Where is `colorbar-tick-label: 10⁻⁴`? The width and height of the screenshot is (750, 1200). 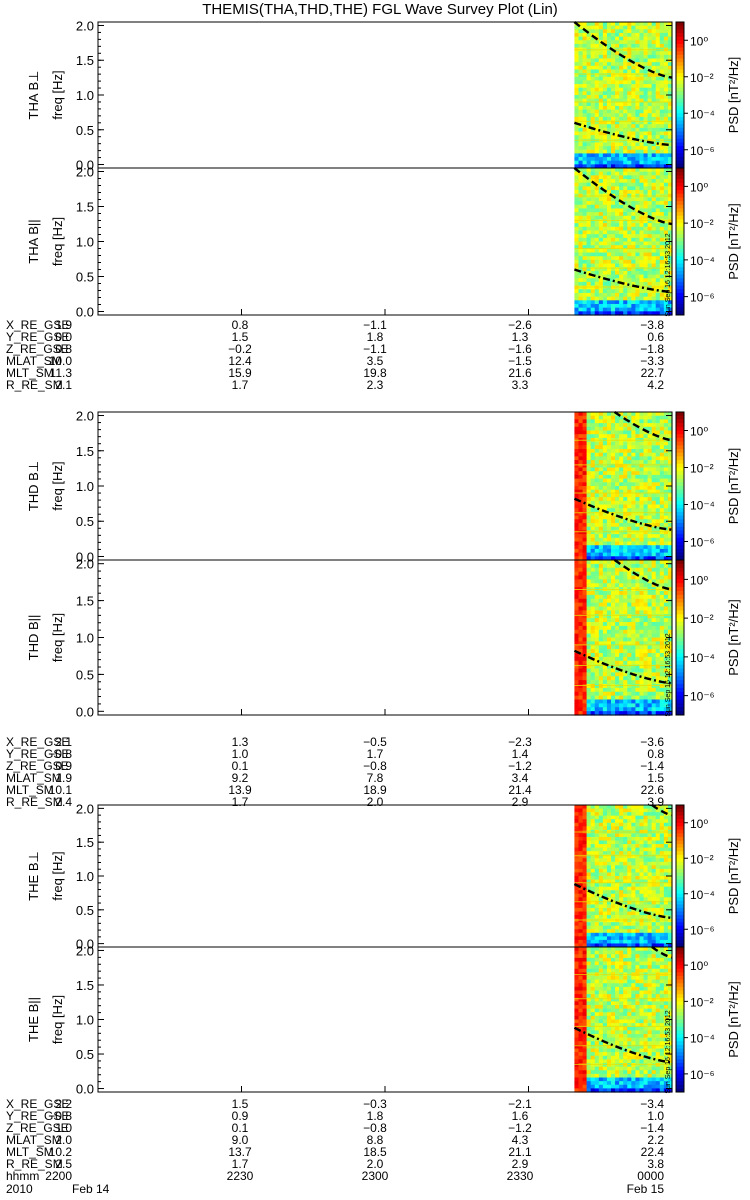 colorbar-tick-label: 10⁻⁴ is located at coordinates (702, 114).